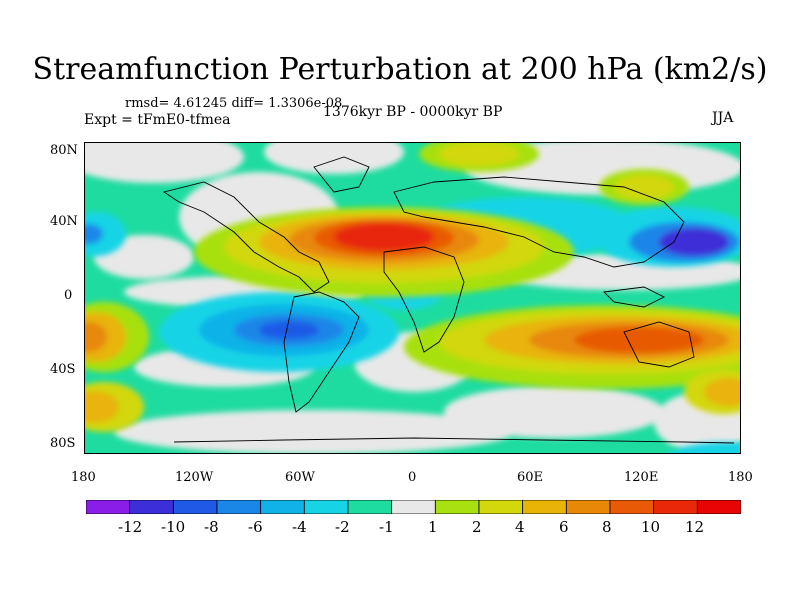 The height and width of the screenshot is (600, 800). What do you see at coordinates (651, 527) in the screenshot?
I see `colorbar-label: 10` at bounding box center [651, 527].